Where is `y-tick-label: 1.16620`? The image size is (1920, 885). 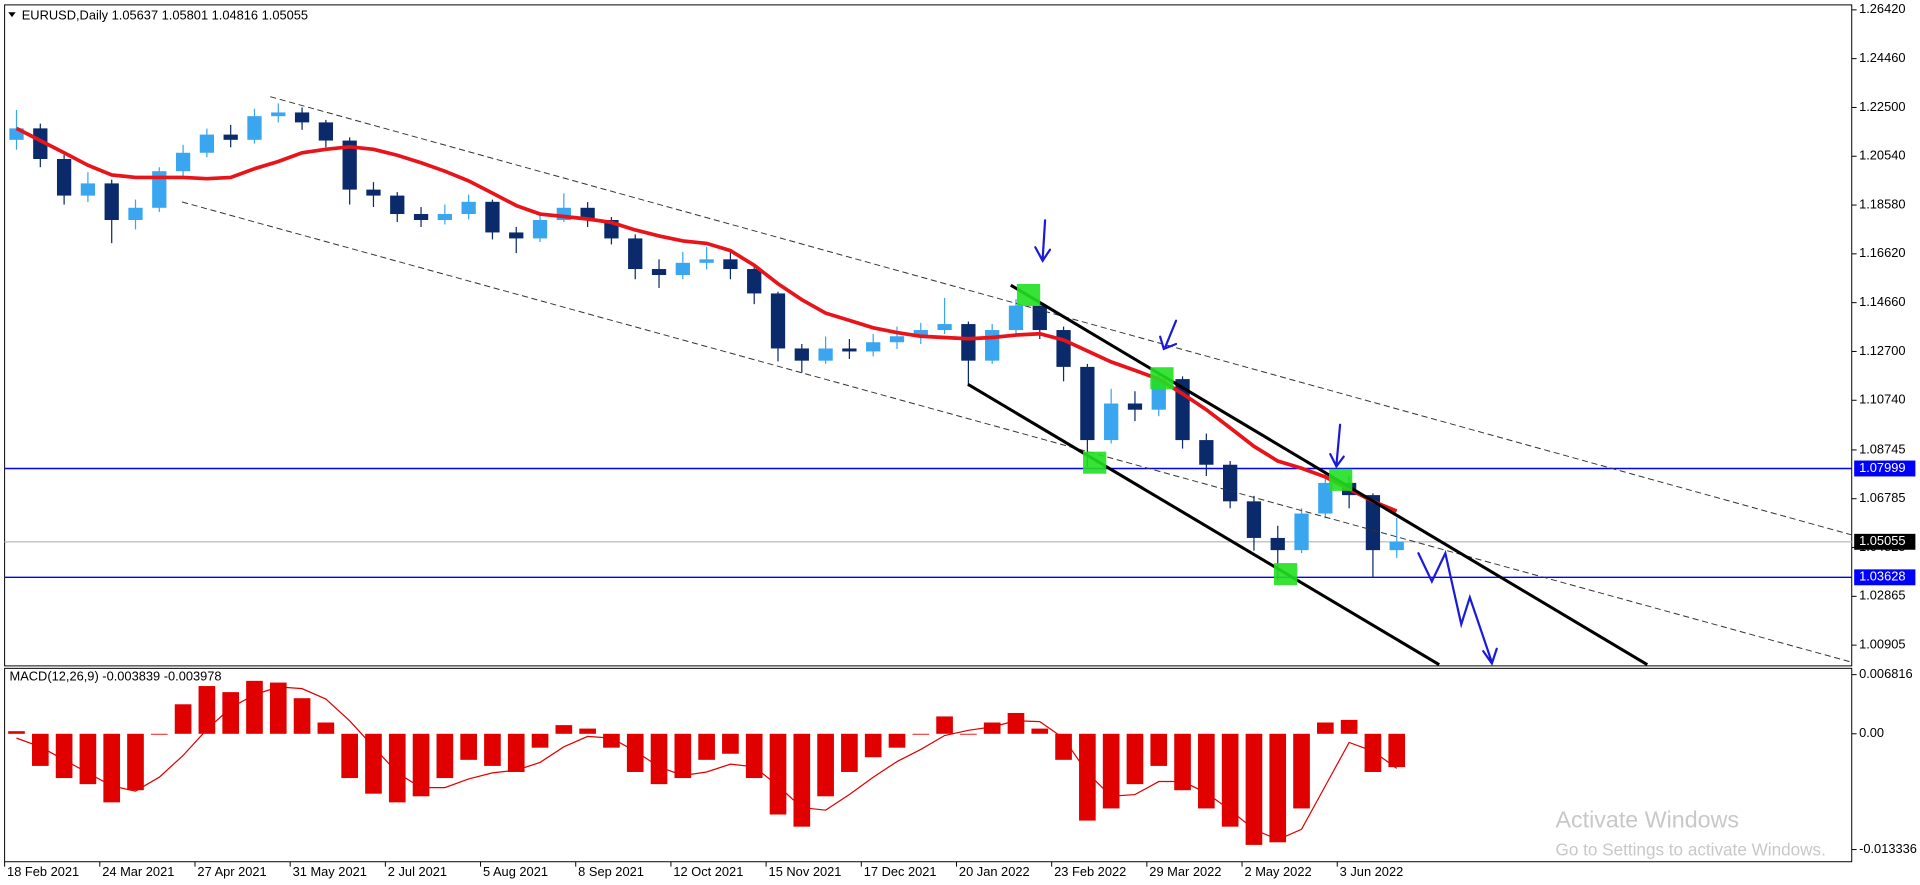 y-tick-label: 1.16620 is located at coordinates (1882, 252).